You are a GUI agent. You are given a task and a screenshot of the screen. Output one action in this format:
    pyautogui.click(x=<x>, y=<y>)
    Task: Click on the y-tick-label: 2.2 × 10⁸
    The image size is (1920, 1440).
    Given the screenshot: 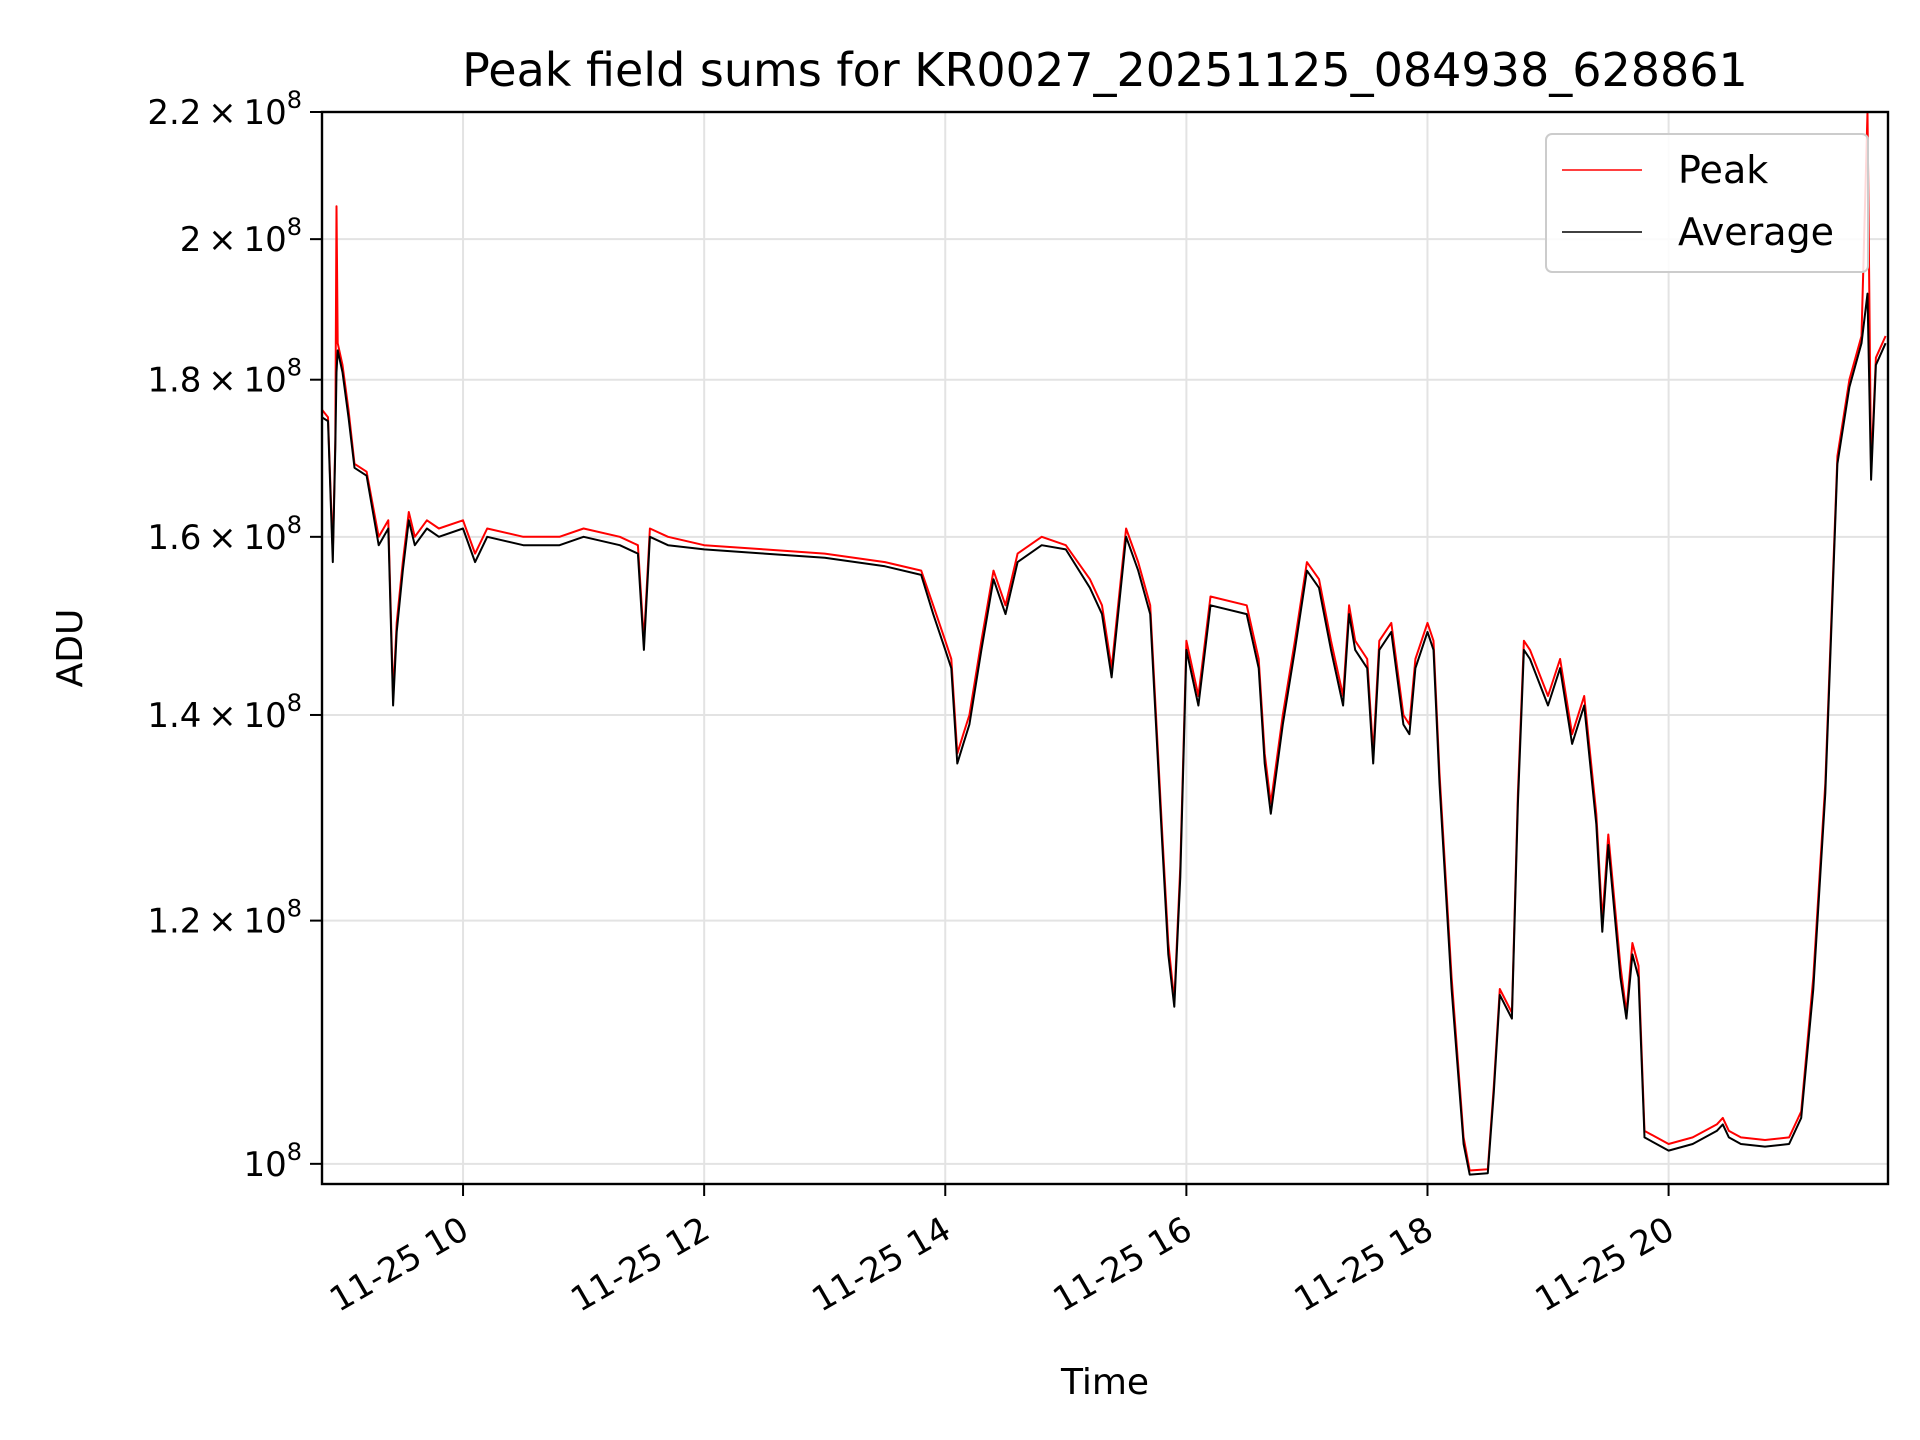 What is the action you would take?
    pyautogui.click(x=224, y=109)
    